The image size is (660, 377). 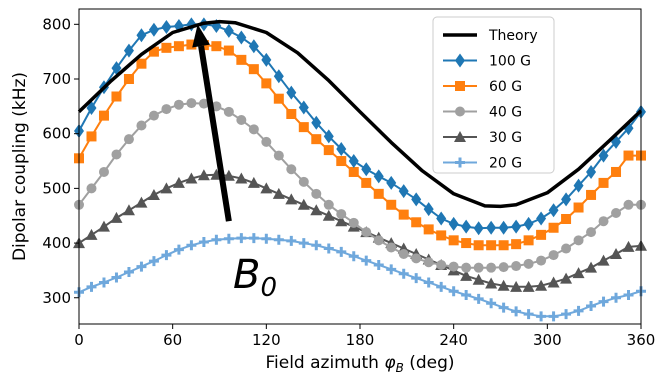 I want to click on legend-label-100-g: 100 G, so click(x=510, y=62).